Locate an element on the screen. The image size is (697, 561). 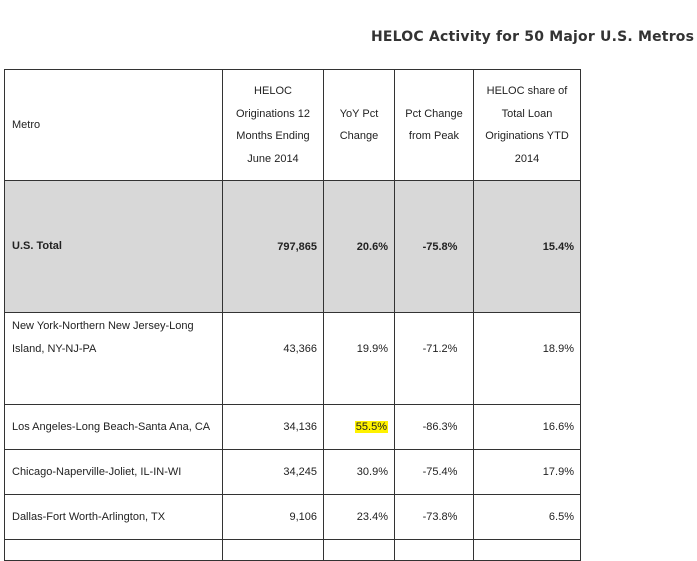
cell-value: -73.8% is located at coordinates (440, 517).